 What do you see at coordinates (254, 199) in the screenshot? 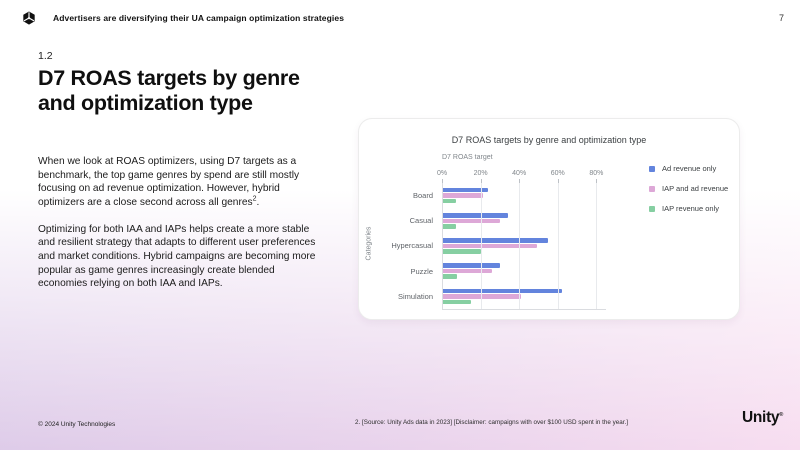
I see `footnote-ref: 2` at bounding box center [254, 199].